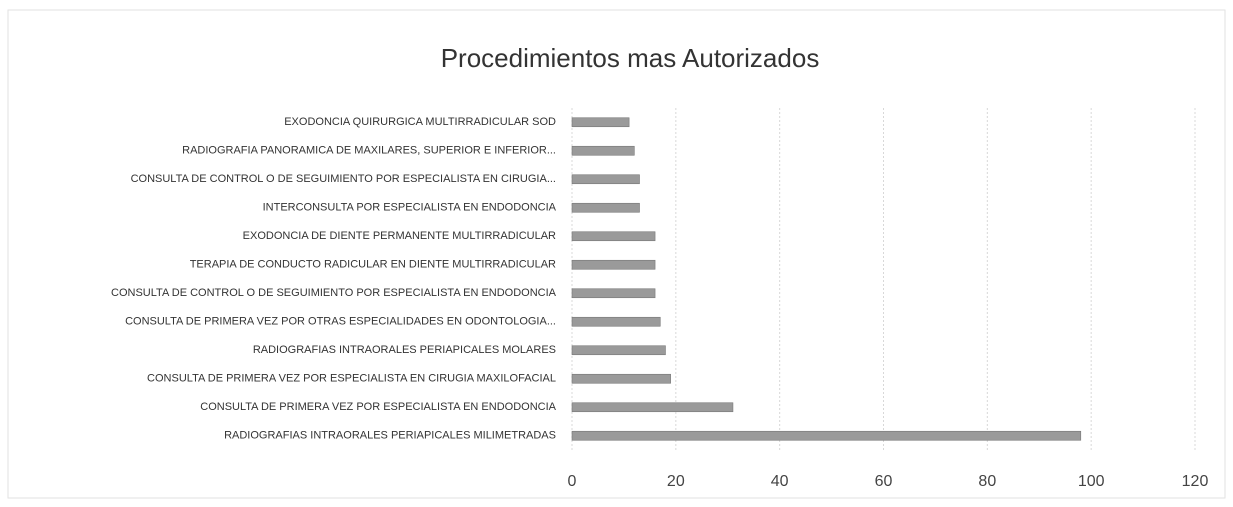  What do you see at coordinates (780, 481) in the screenshot?
I see `x-tick-label: 40` at bounding box center [780, 481].